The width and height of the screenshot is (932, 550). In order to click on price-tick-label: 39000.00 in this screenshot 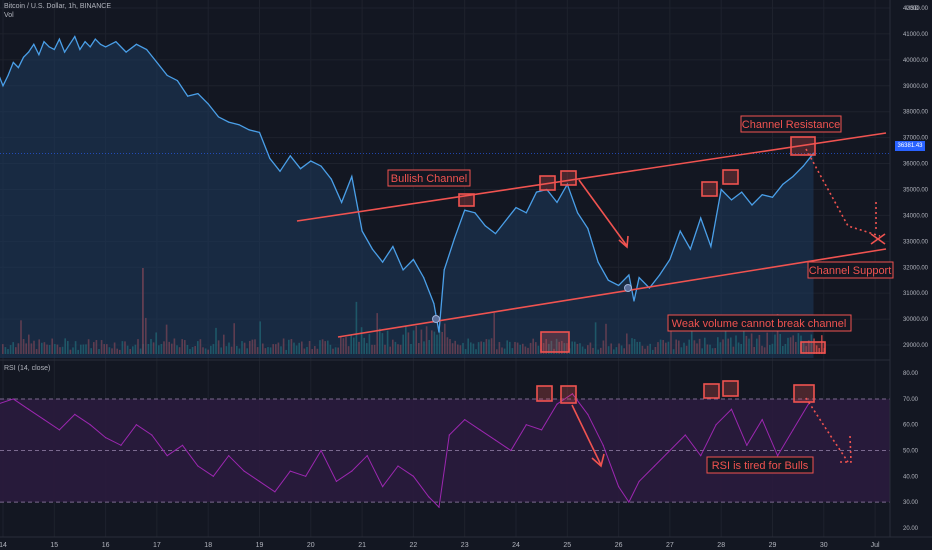, I will do `click(916, 87)`.